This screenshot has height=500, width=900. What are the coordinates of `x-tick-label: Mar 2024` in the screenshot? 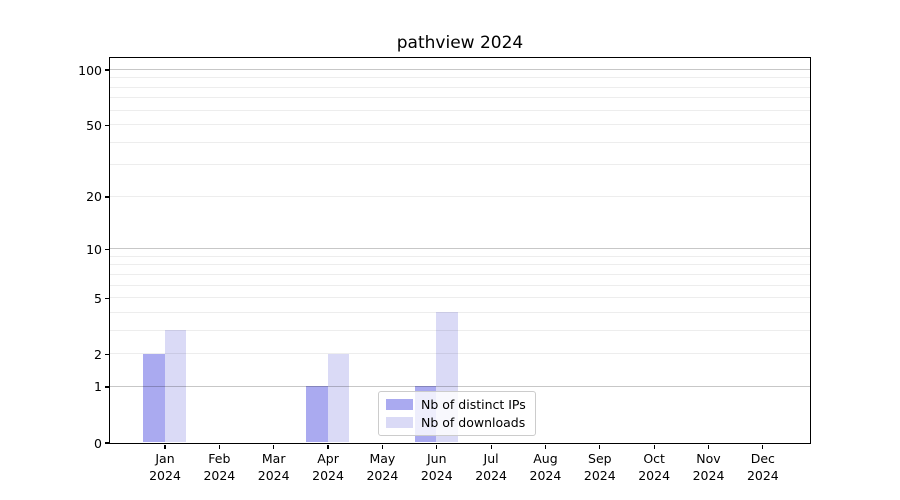 It's located at (274, 467).